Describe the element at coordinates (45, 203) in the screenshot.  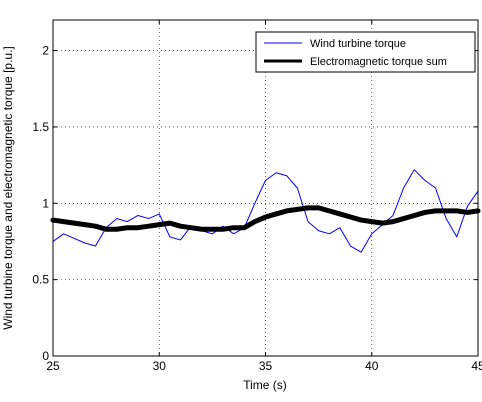
I see `y-tick-label: 1` at that location.